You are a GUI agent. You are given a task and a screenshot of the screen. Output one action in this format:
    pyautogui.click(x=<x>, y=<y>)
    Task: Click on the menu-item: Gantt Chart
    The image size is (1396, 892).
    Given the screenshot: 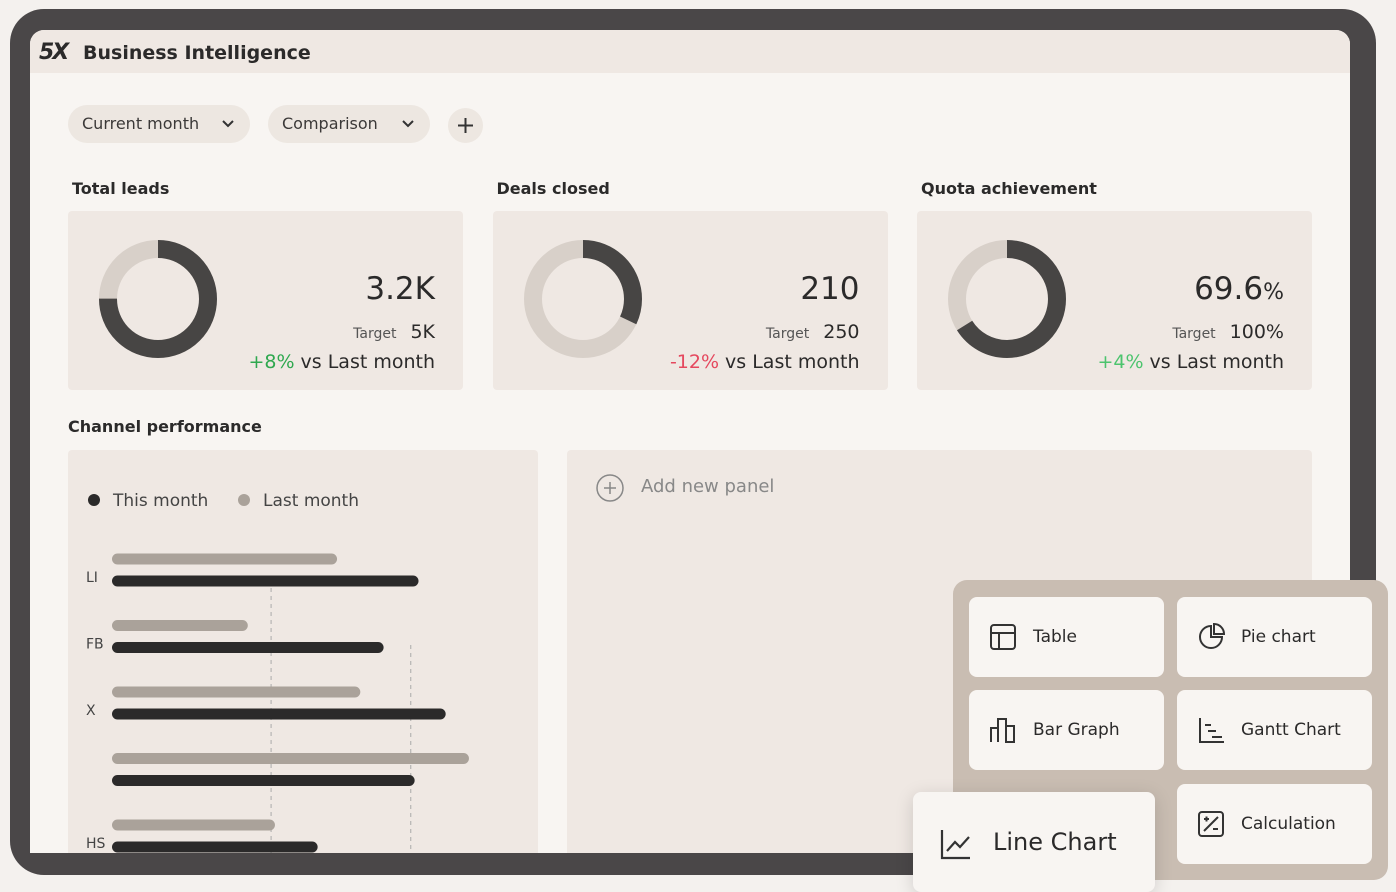 What is the action you would take?
    pyautogui.click(x=1274, y=730)
    